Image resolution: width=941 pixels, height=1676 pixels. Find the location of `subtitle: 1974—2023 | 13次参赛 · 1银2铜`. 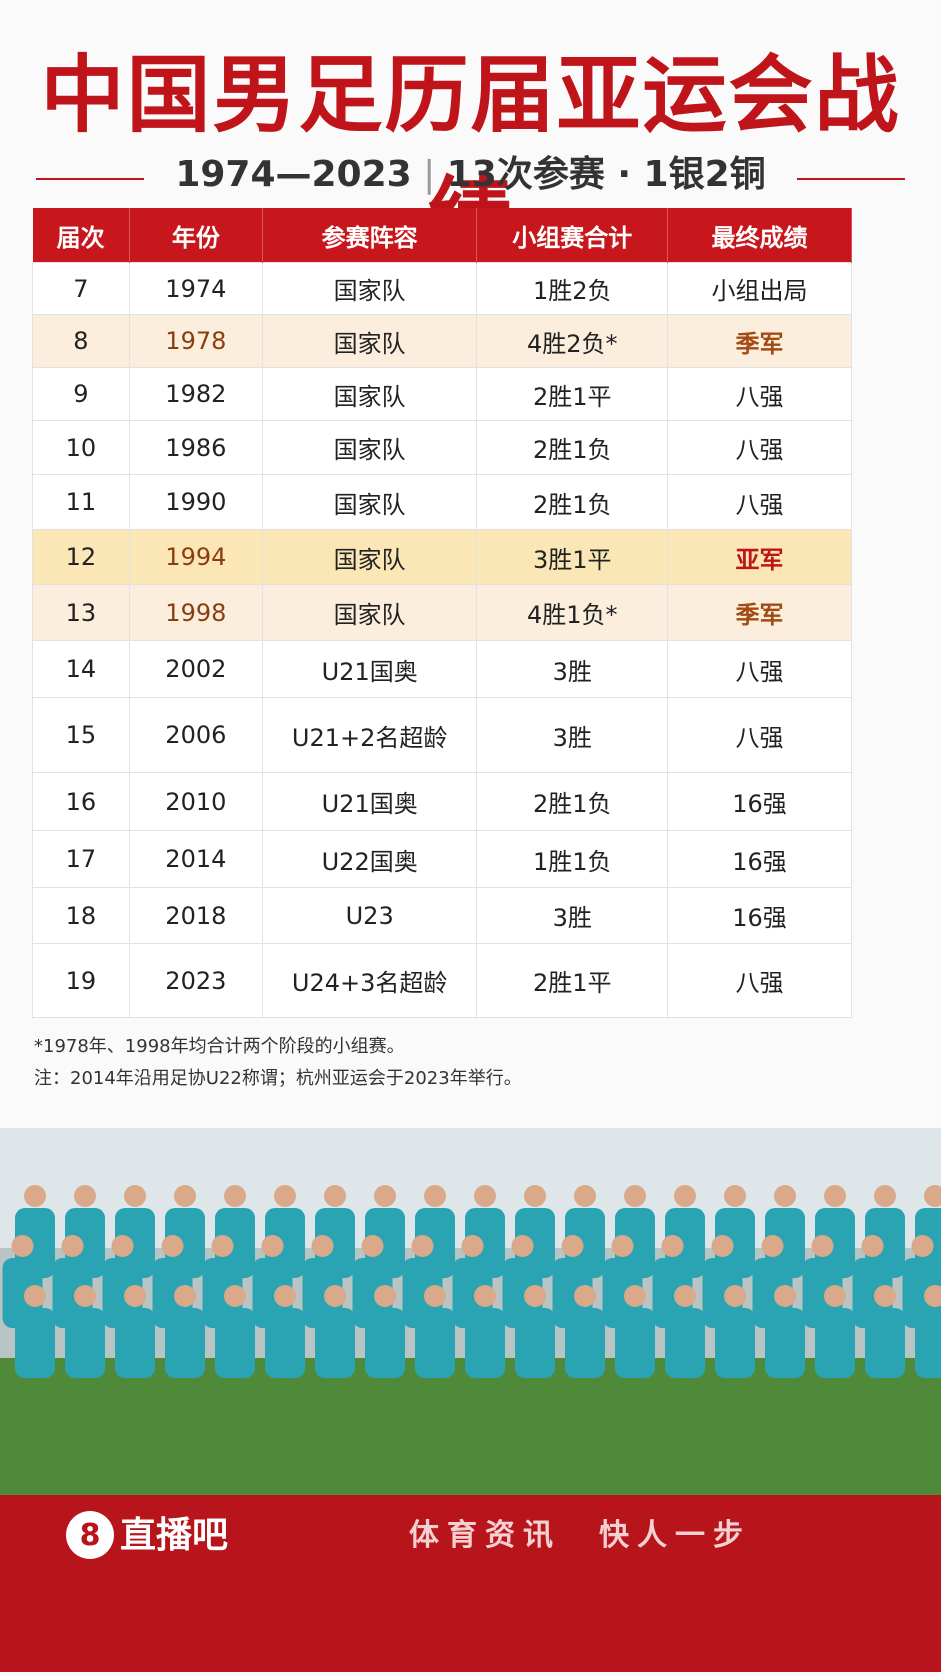

subtitle: 1974—2023 | 13次参赛 · 1银2铜 is located at coordinates (470, 171).